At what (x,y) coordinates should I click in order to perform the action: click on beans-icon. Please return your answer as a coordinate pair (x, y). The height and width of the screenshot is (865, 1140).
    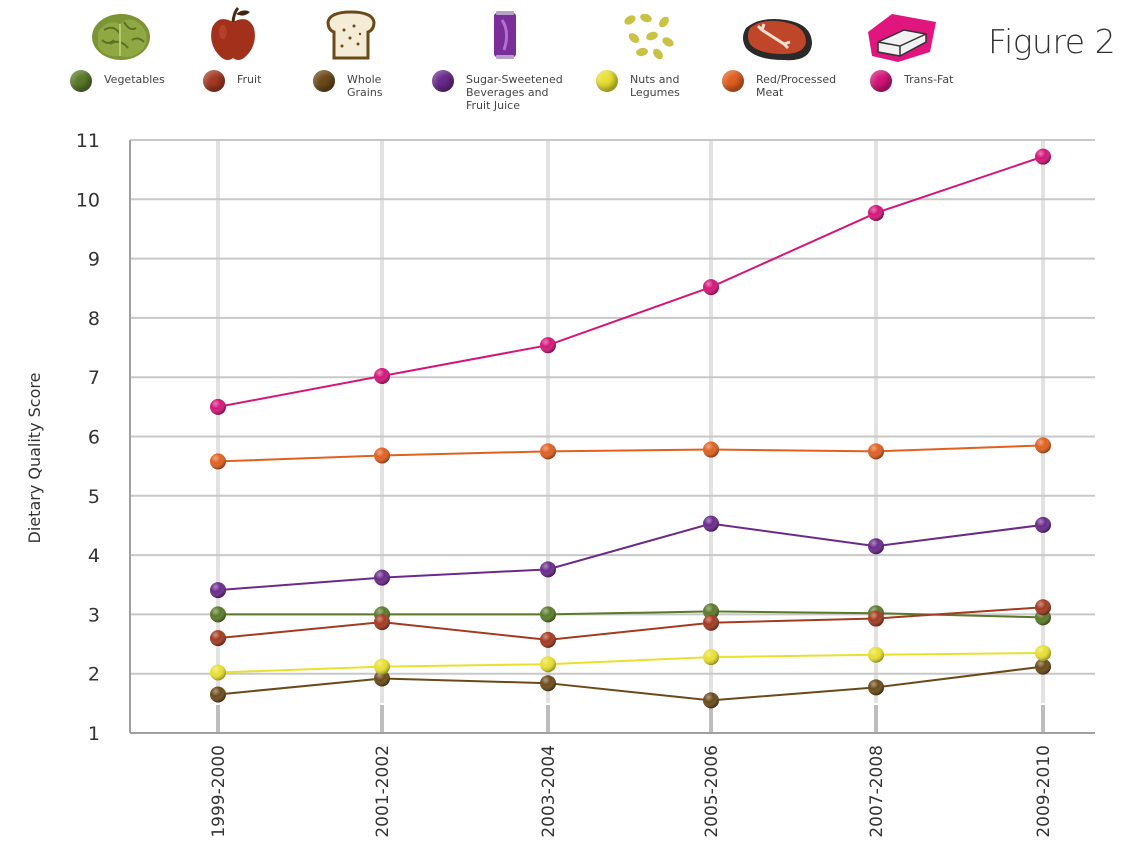
    Looking at the image, I should click on (649, 36).